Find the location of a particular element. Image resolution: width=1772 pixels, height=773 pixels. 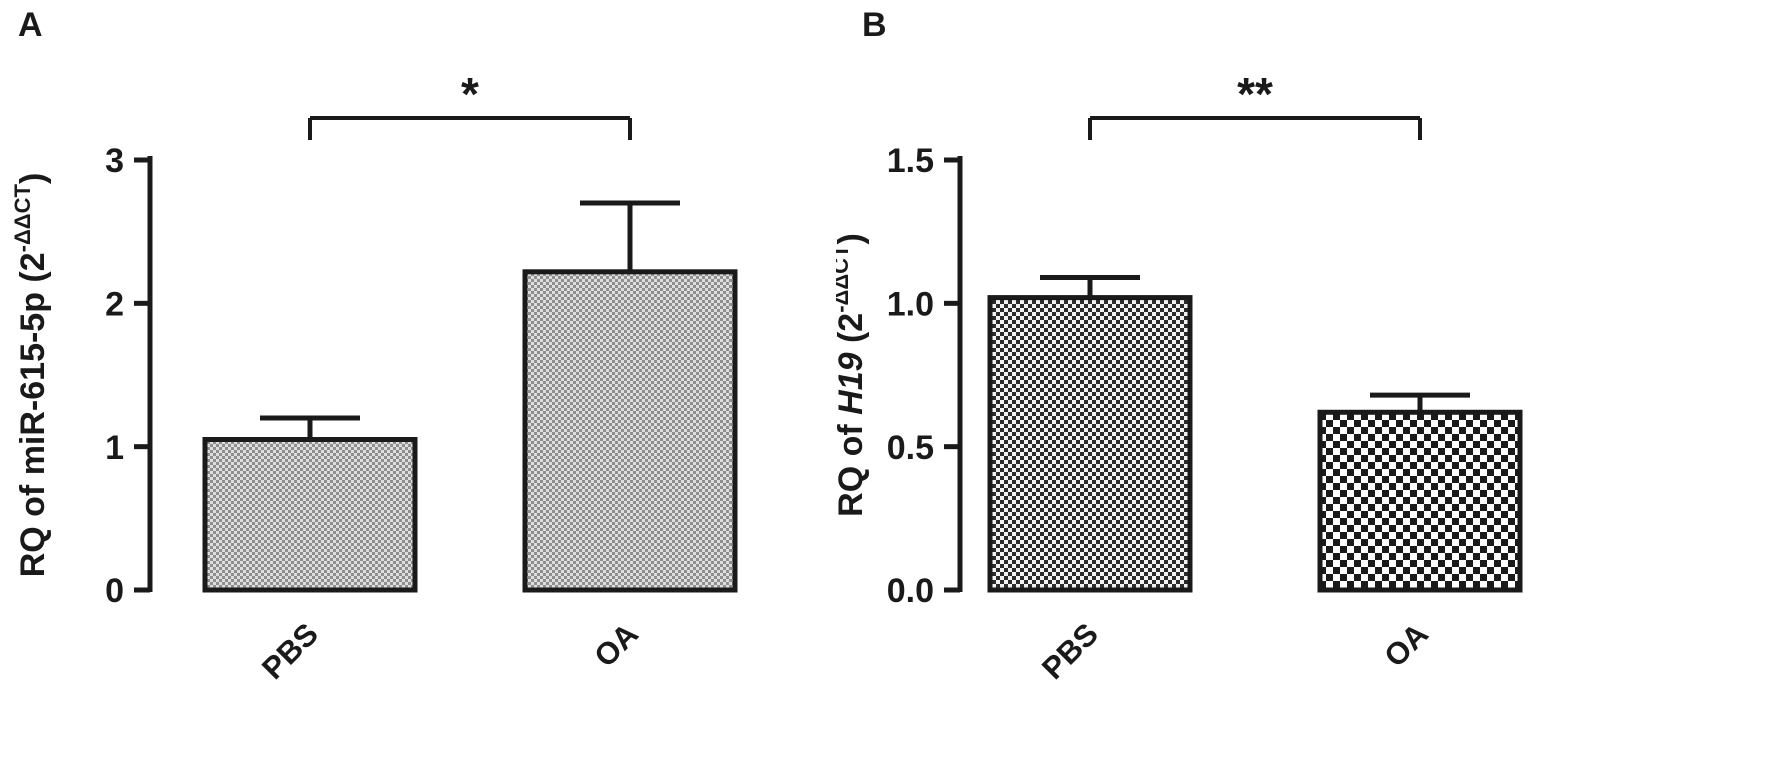

y-tick-label: 2 is located at coordinates (114, 305).